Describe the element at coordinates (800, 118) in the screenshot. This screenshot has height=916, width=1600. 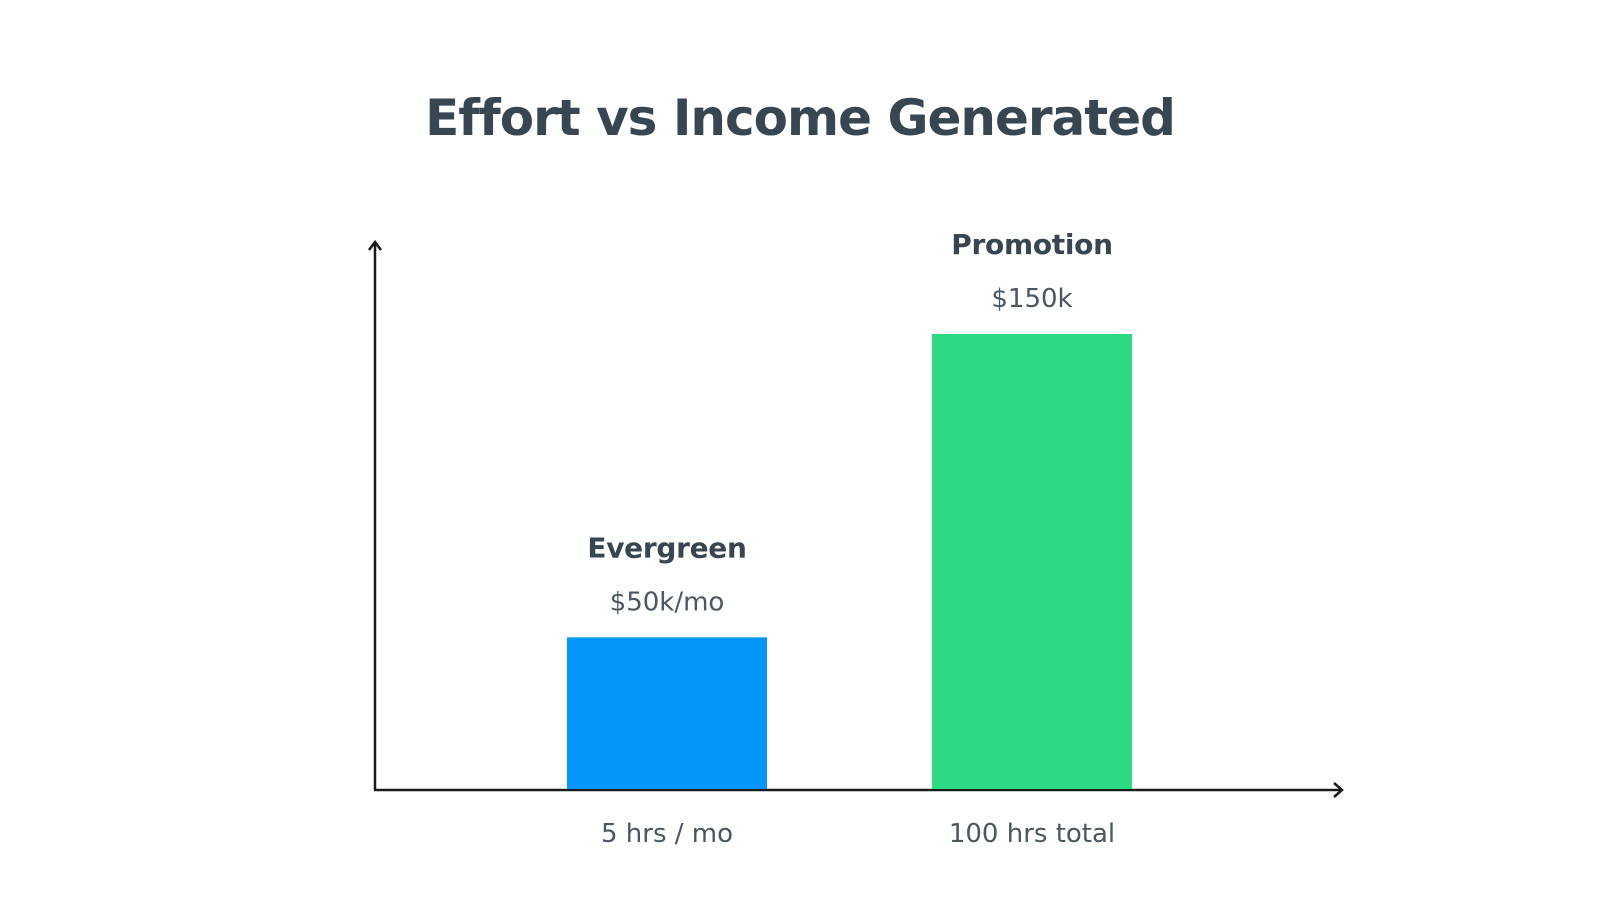
I see `chart-title: Effort vs Income Generated` at that location.